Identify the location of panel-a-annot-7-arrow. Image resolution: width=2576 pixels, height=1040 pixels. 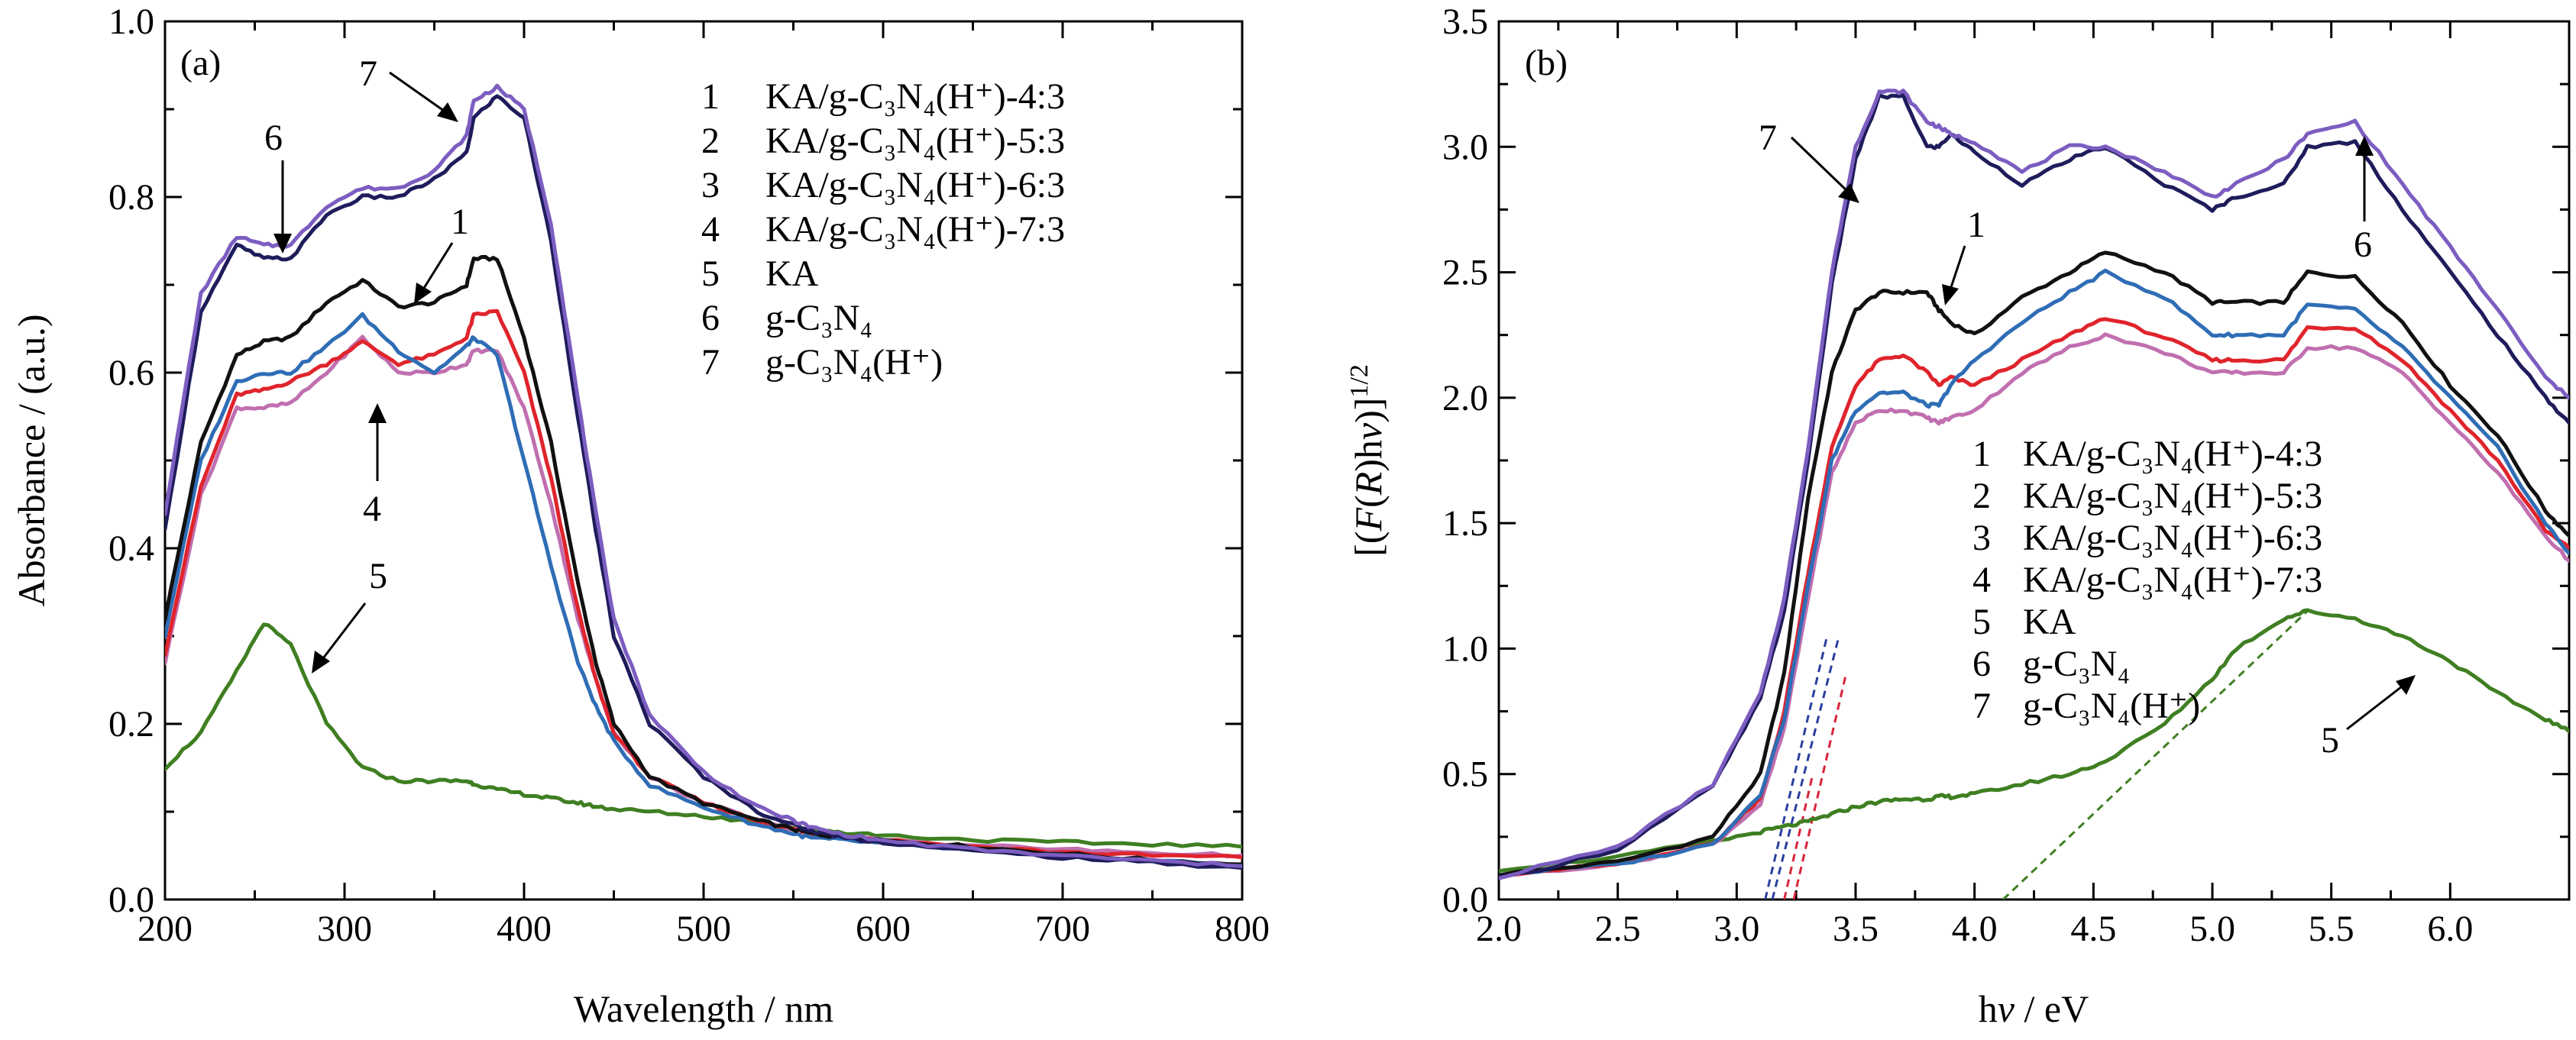
(419, 94).